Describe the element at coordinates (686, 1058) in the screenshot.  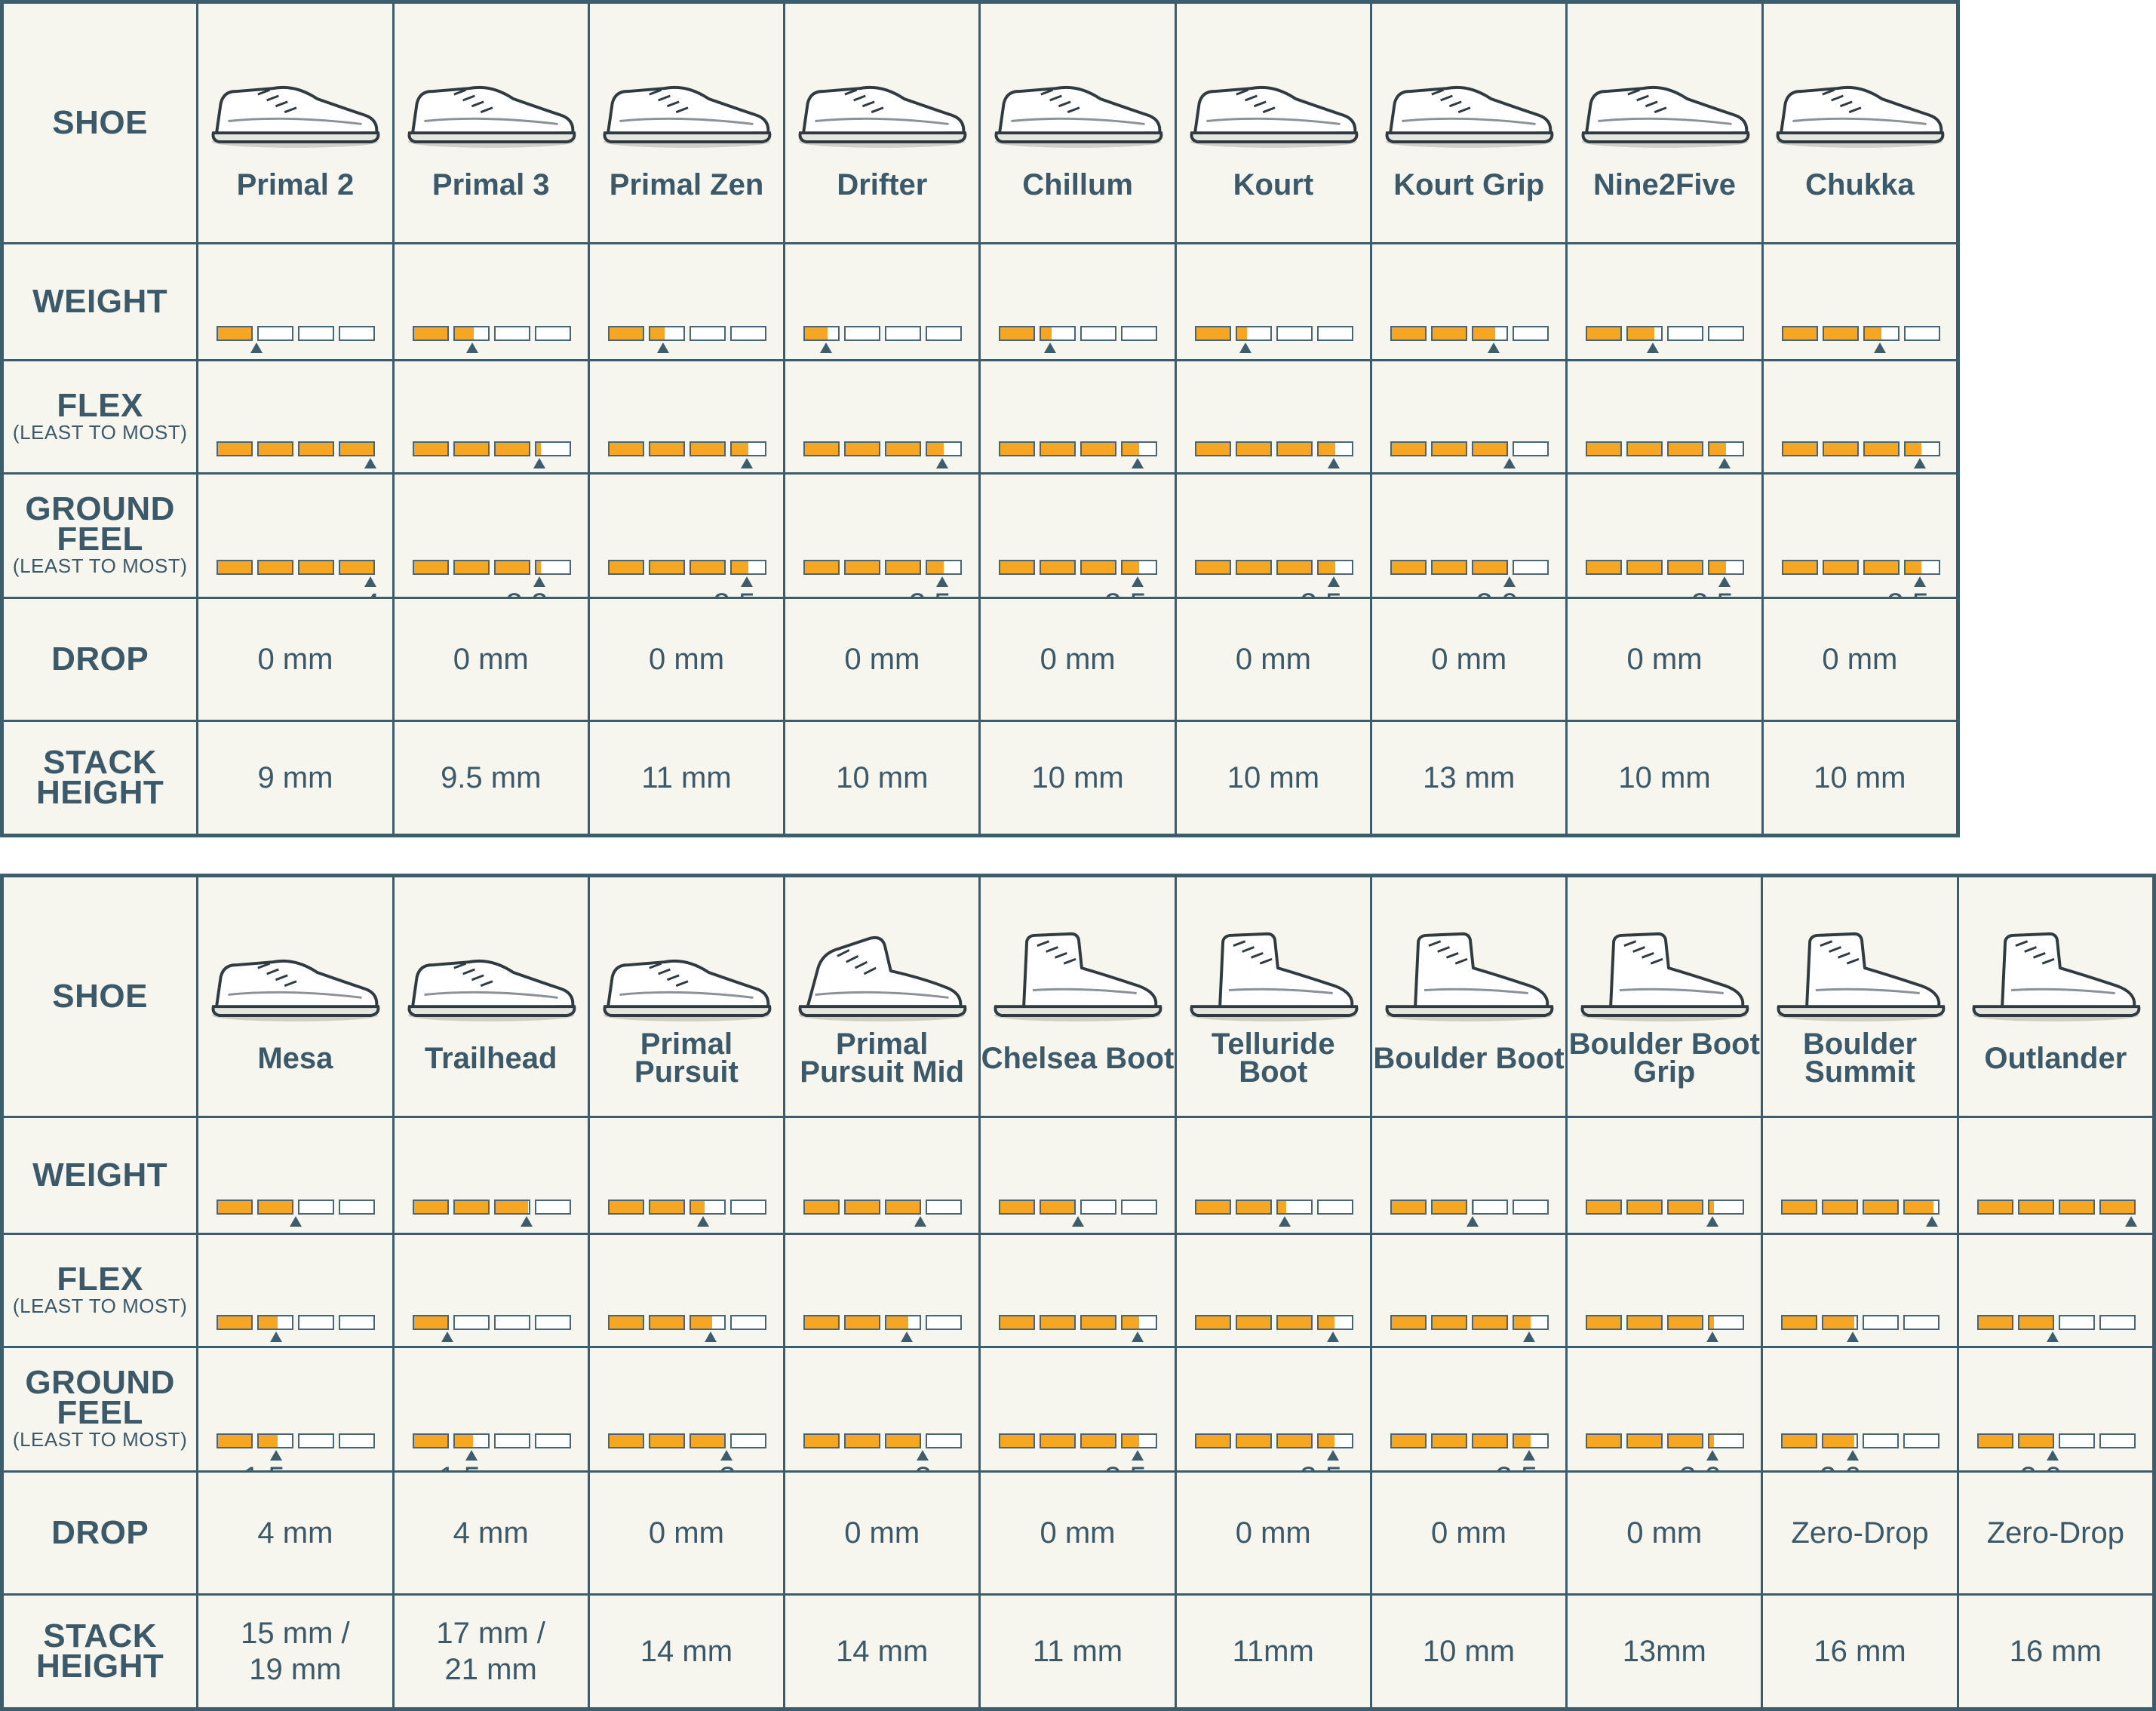
I see `shoe-name: Primal Pursuit` at that location.